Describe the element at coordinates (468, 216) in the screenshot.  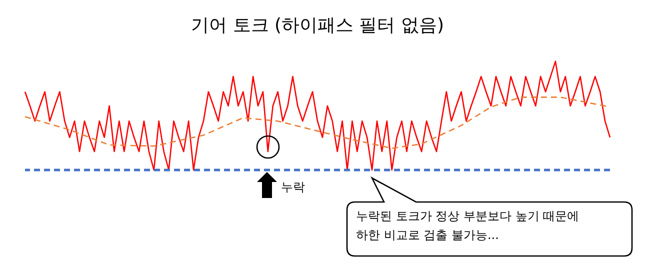
I see `text: 누락된 토크가 정상 부분보다 높기 때문에` at that location.